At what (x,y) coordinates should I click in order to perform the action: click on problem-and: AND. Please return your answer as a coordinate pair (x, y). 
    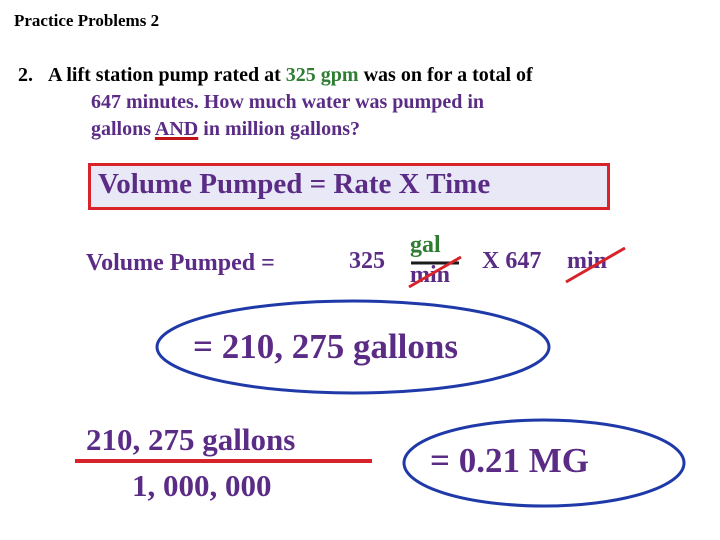
    Looking at the image, I should click on (176, 129).